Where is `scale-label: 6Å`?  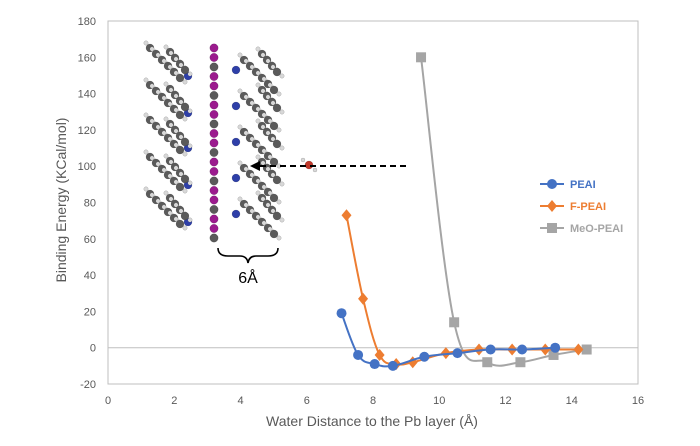
scale-label: 6Å is located at coordinates (248, 277).